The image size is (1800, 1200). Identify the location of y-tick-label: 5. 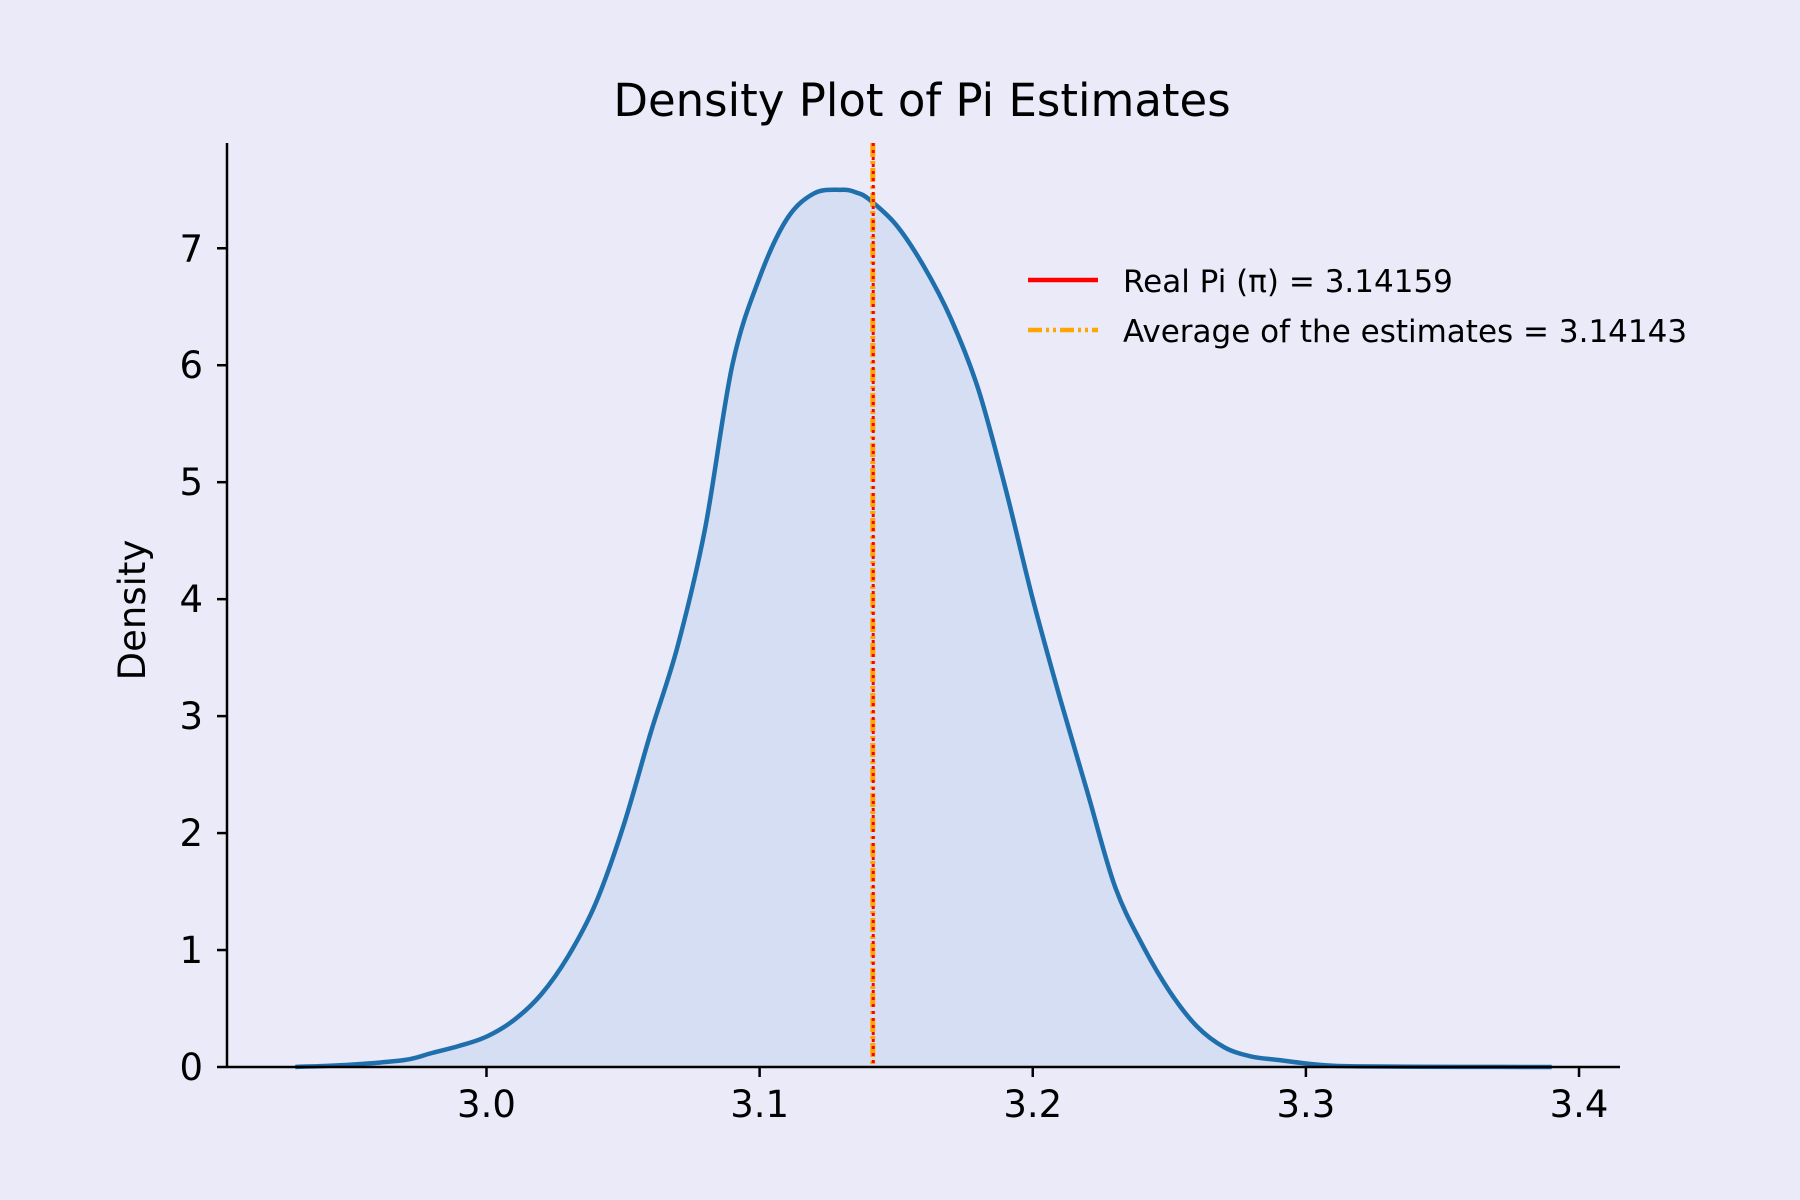
(191, 482).